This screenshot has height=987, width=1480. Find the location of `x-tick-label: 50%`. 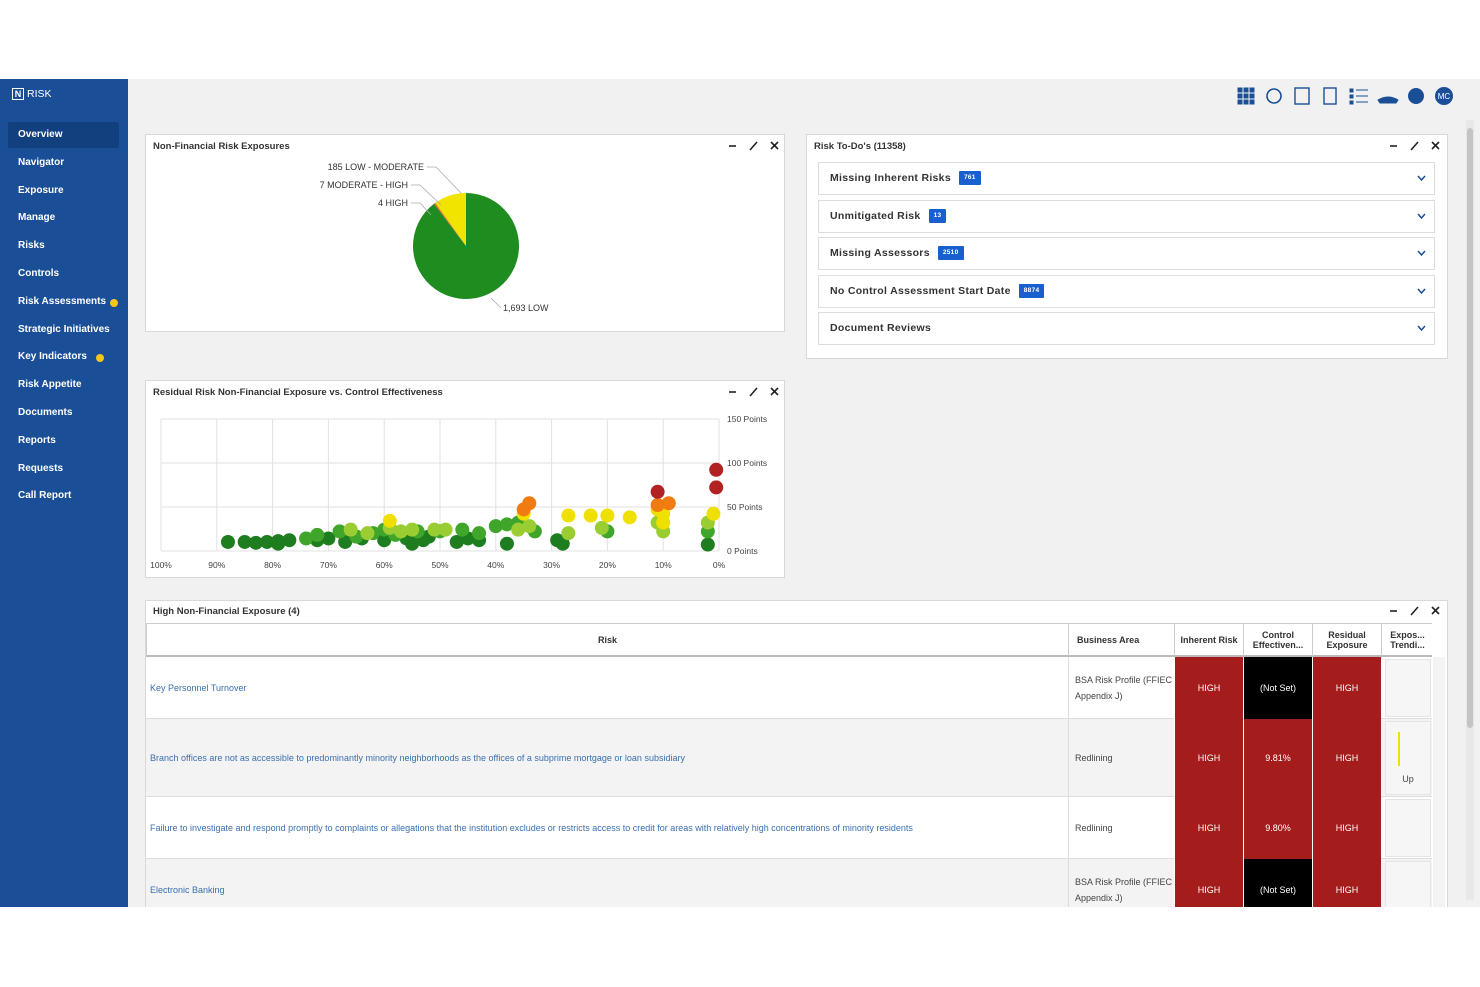

x-tick-label: 50% is located at coordinates (439, 565).